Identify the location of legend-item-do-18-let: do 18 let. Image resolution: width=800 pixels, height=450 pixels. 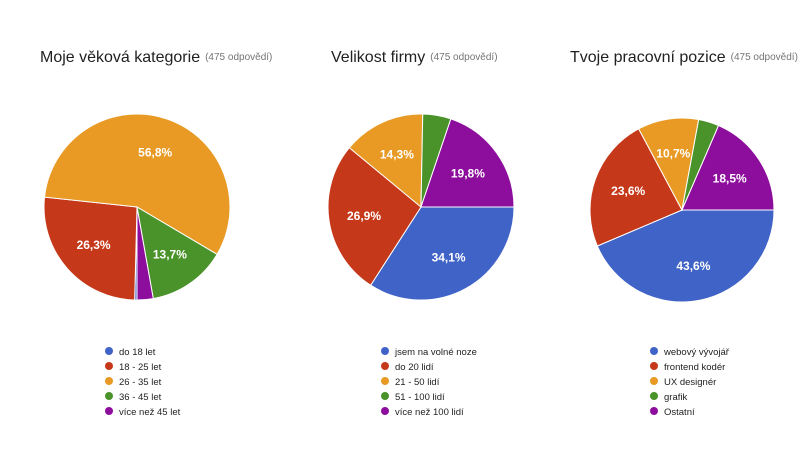
(142, 352).